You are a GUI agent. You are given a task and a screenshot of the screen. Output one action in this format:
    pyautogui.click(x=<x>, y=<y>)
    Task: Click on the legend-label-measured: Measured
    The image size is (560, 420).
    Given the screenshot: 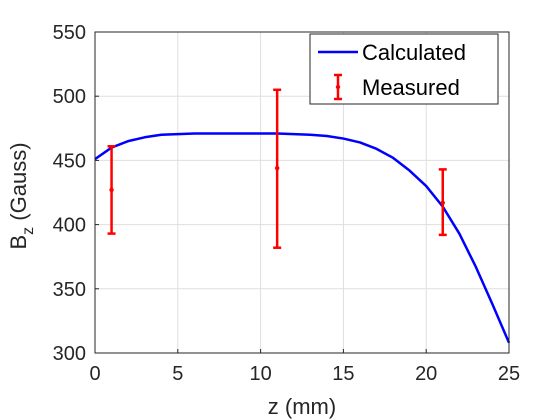 What is the action you would take?
    pyautogui.click(x=411, y=87)
    